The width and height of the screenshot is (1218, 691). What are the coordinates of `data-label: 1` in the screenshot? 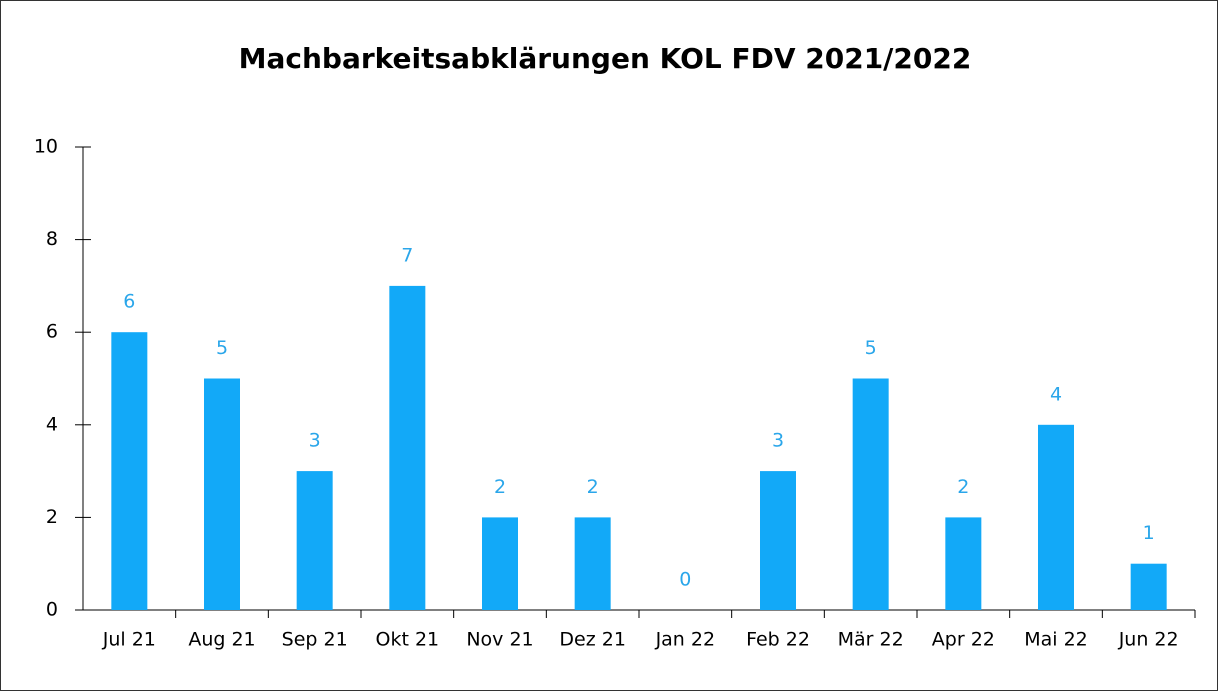 It's located at (1149, 533).